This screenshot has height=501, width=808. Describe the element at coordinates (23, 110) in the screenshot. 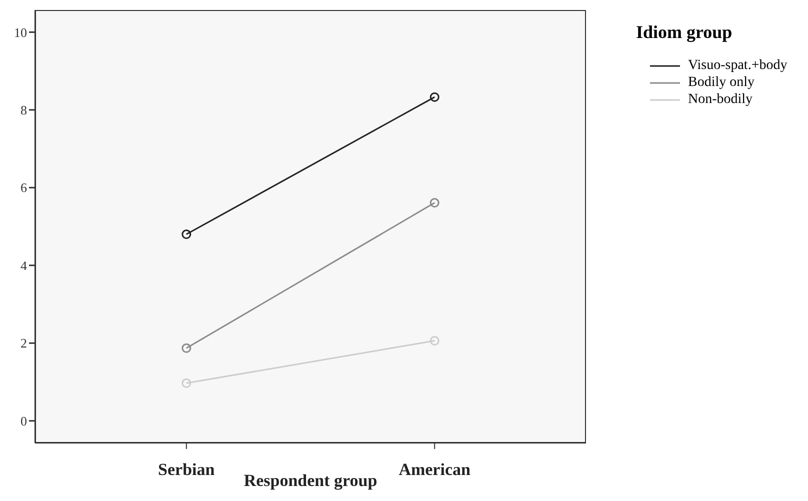

I see `y-tick-label: 8` at that location.